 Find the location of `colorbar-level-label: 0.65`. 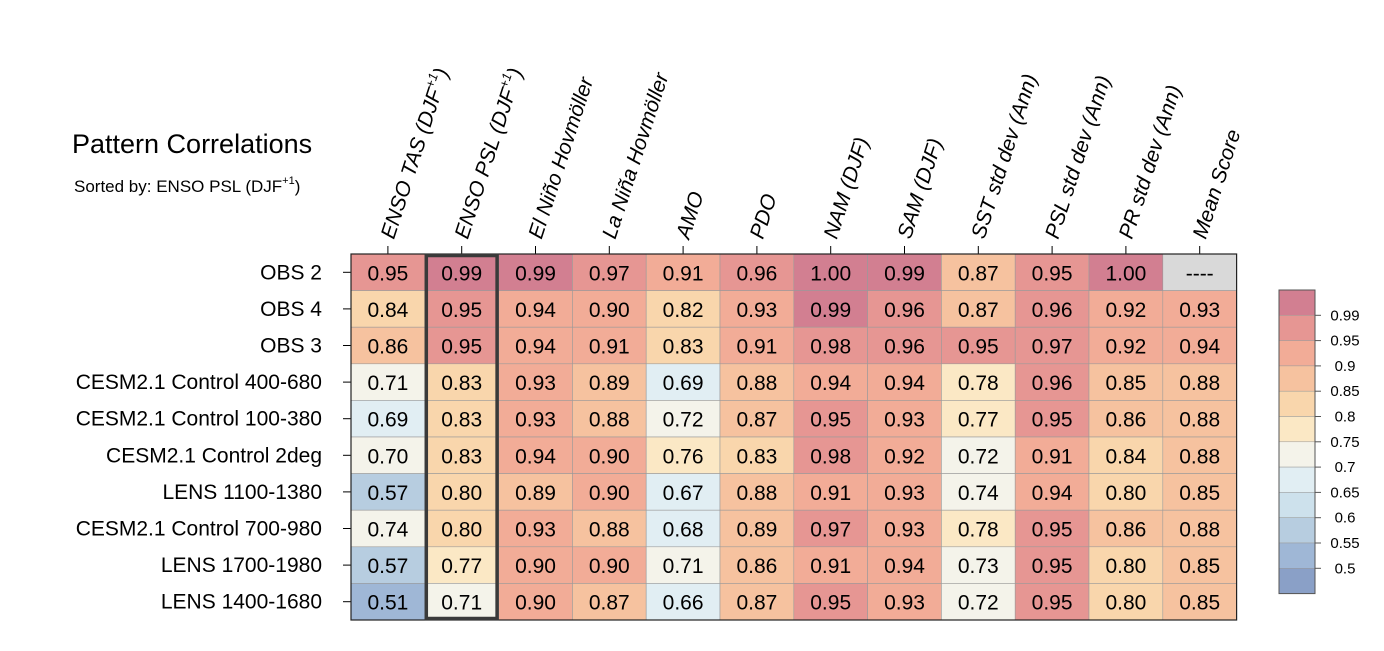

colorbar-level-label: 0.65 is located at coordinates (1344, 492).